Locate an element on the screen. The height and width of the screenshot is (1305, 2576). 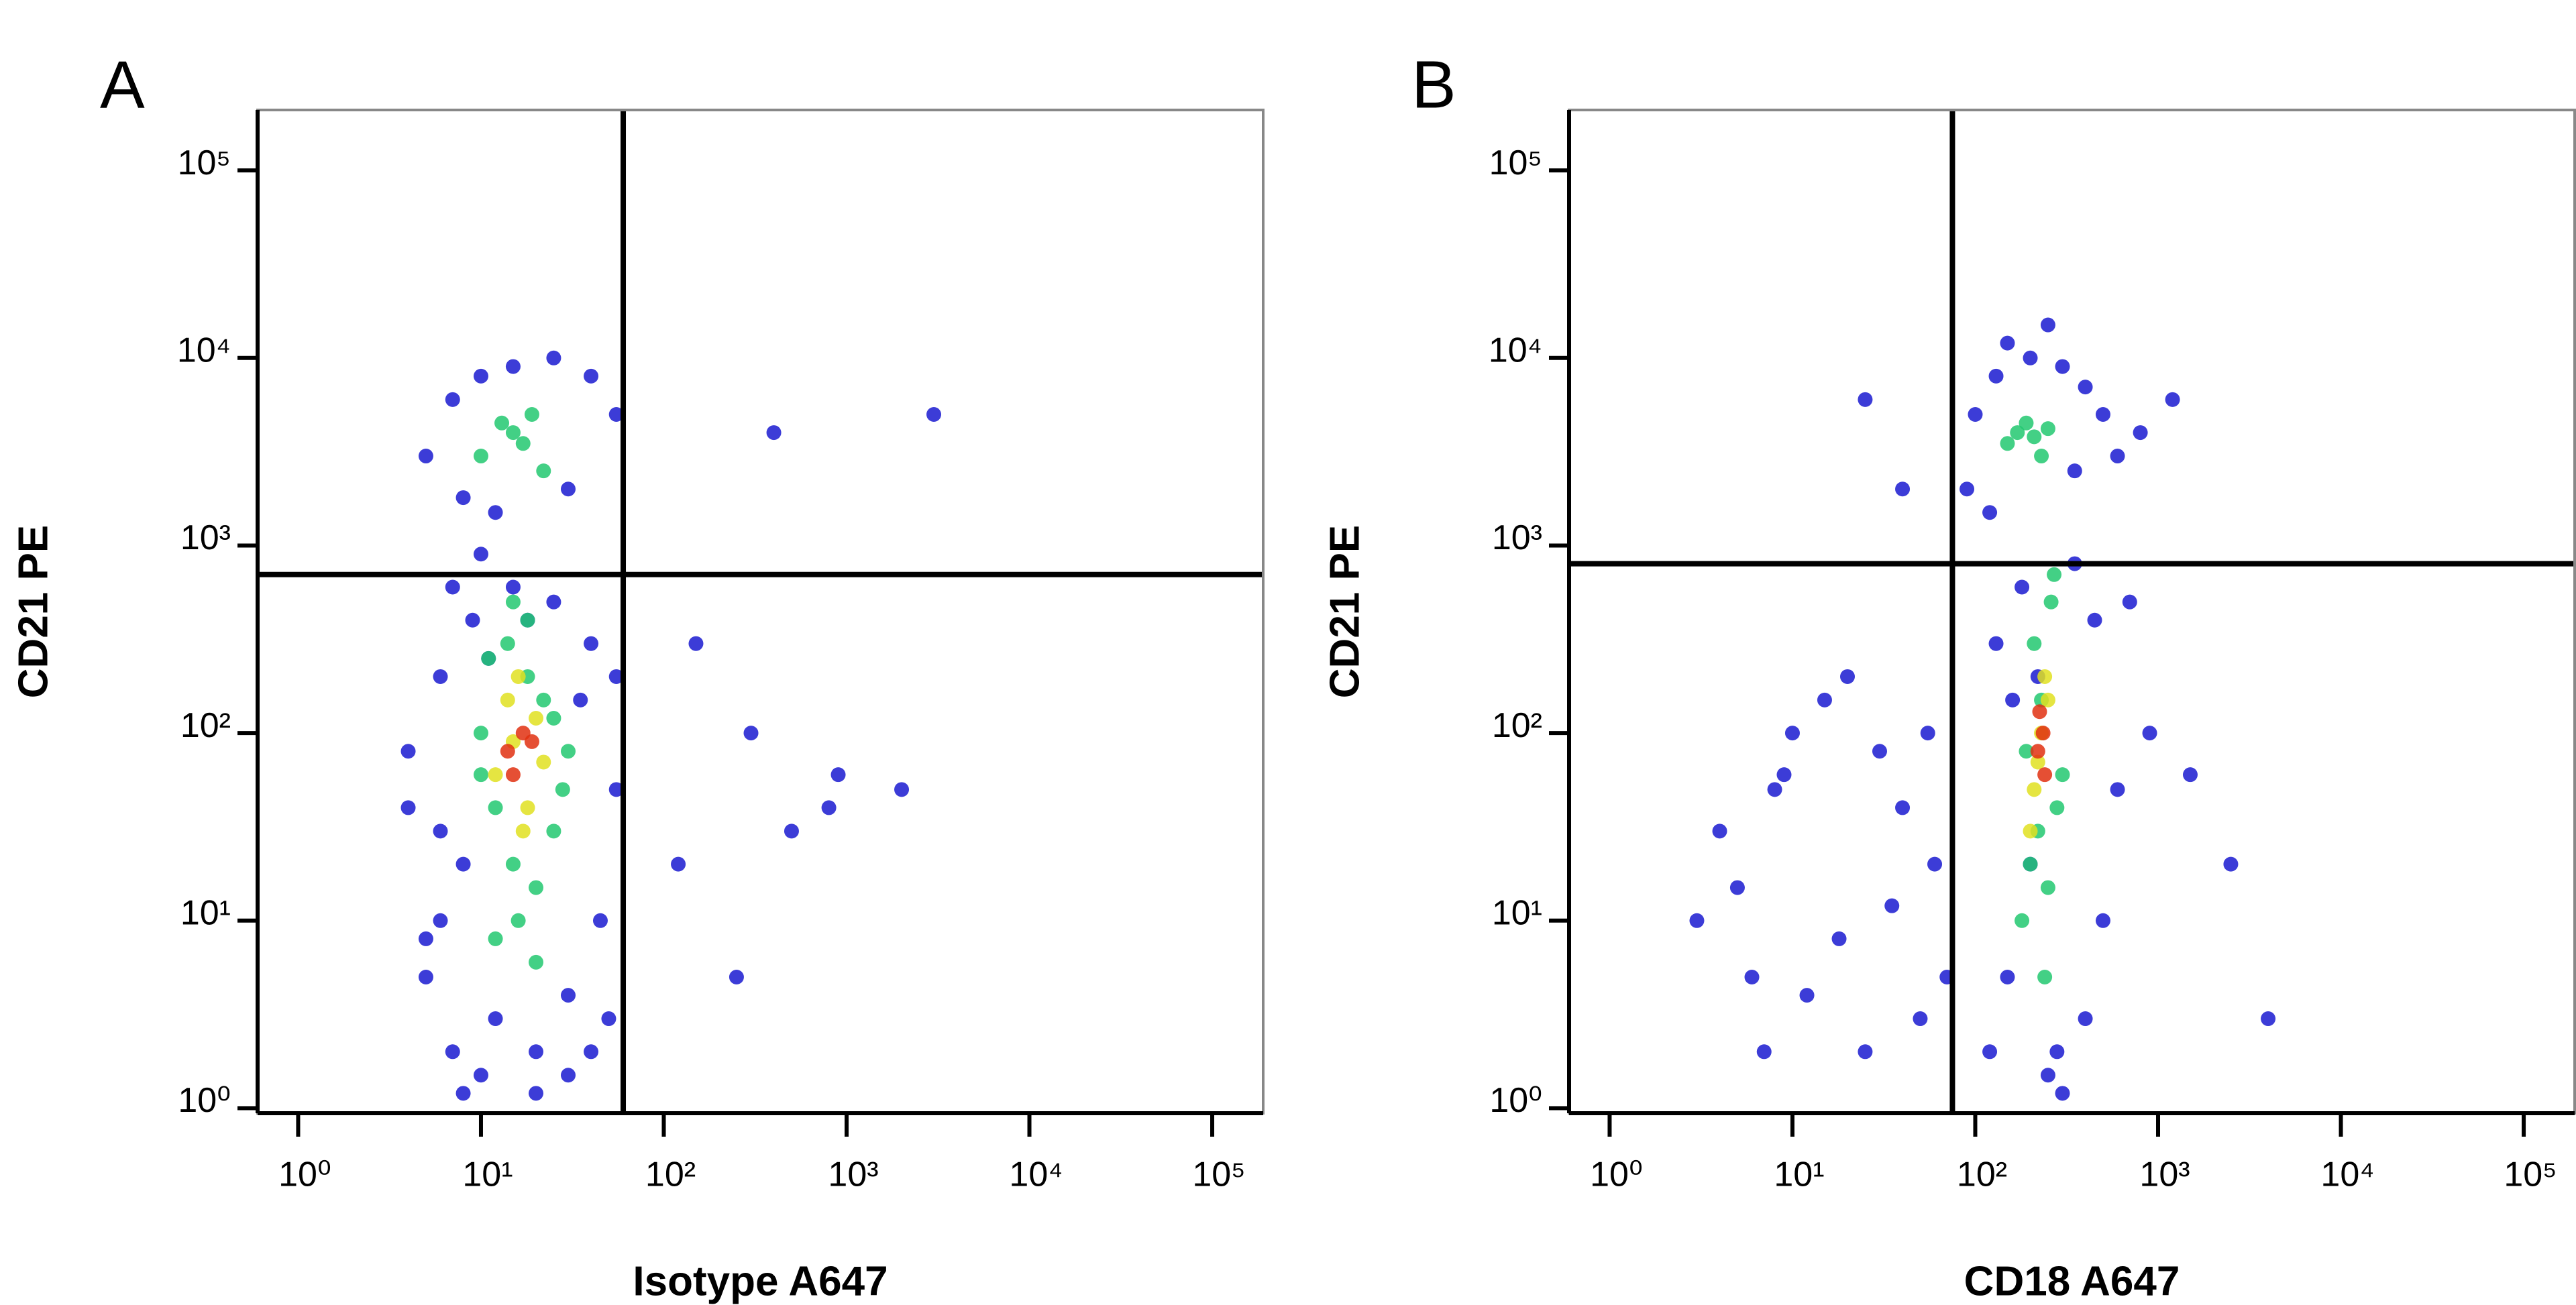
panel-label: B is located at coordinates (1433, 84).